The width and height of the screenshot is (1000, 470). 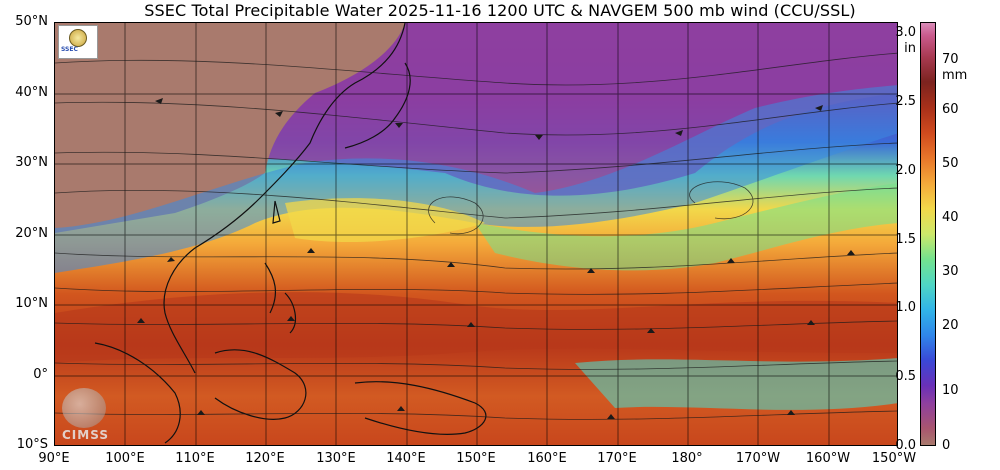 What do you see at coordinates (905, 32) in the screenshot?
I see `colorbar-in-3-0: 3.0` at bounding box center [905, 32].